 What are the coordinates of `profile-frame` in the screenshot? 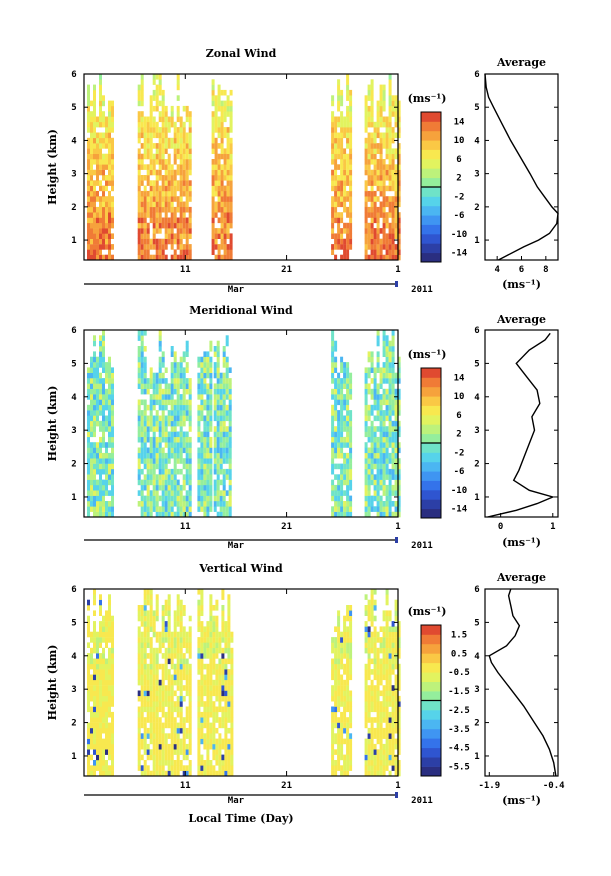 It's located at (521, 423).